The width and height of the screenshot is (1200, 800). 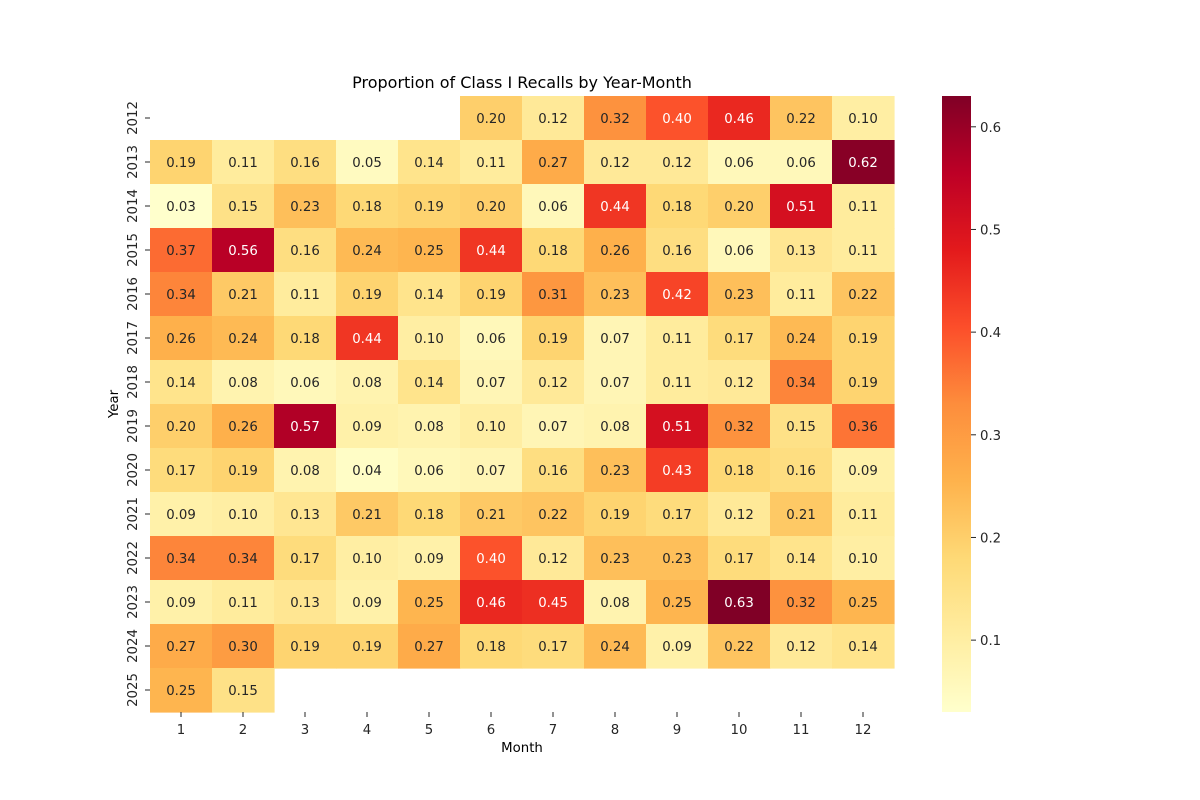 I want to click on cell-value-label: 0.06, so click(x=305, y=383).